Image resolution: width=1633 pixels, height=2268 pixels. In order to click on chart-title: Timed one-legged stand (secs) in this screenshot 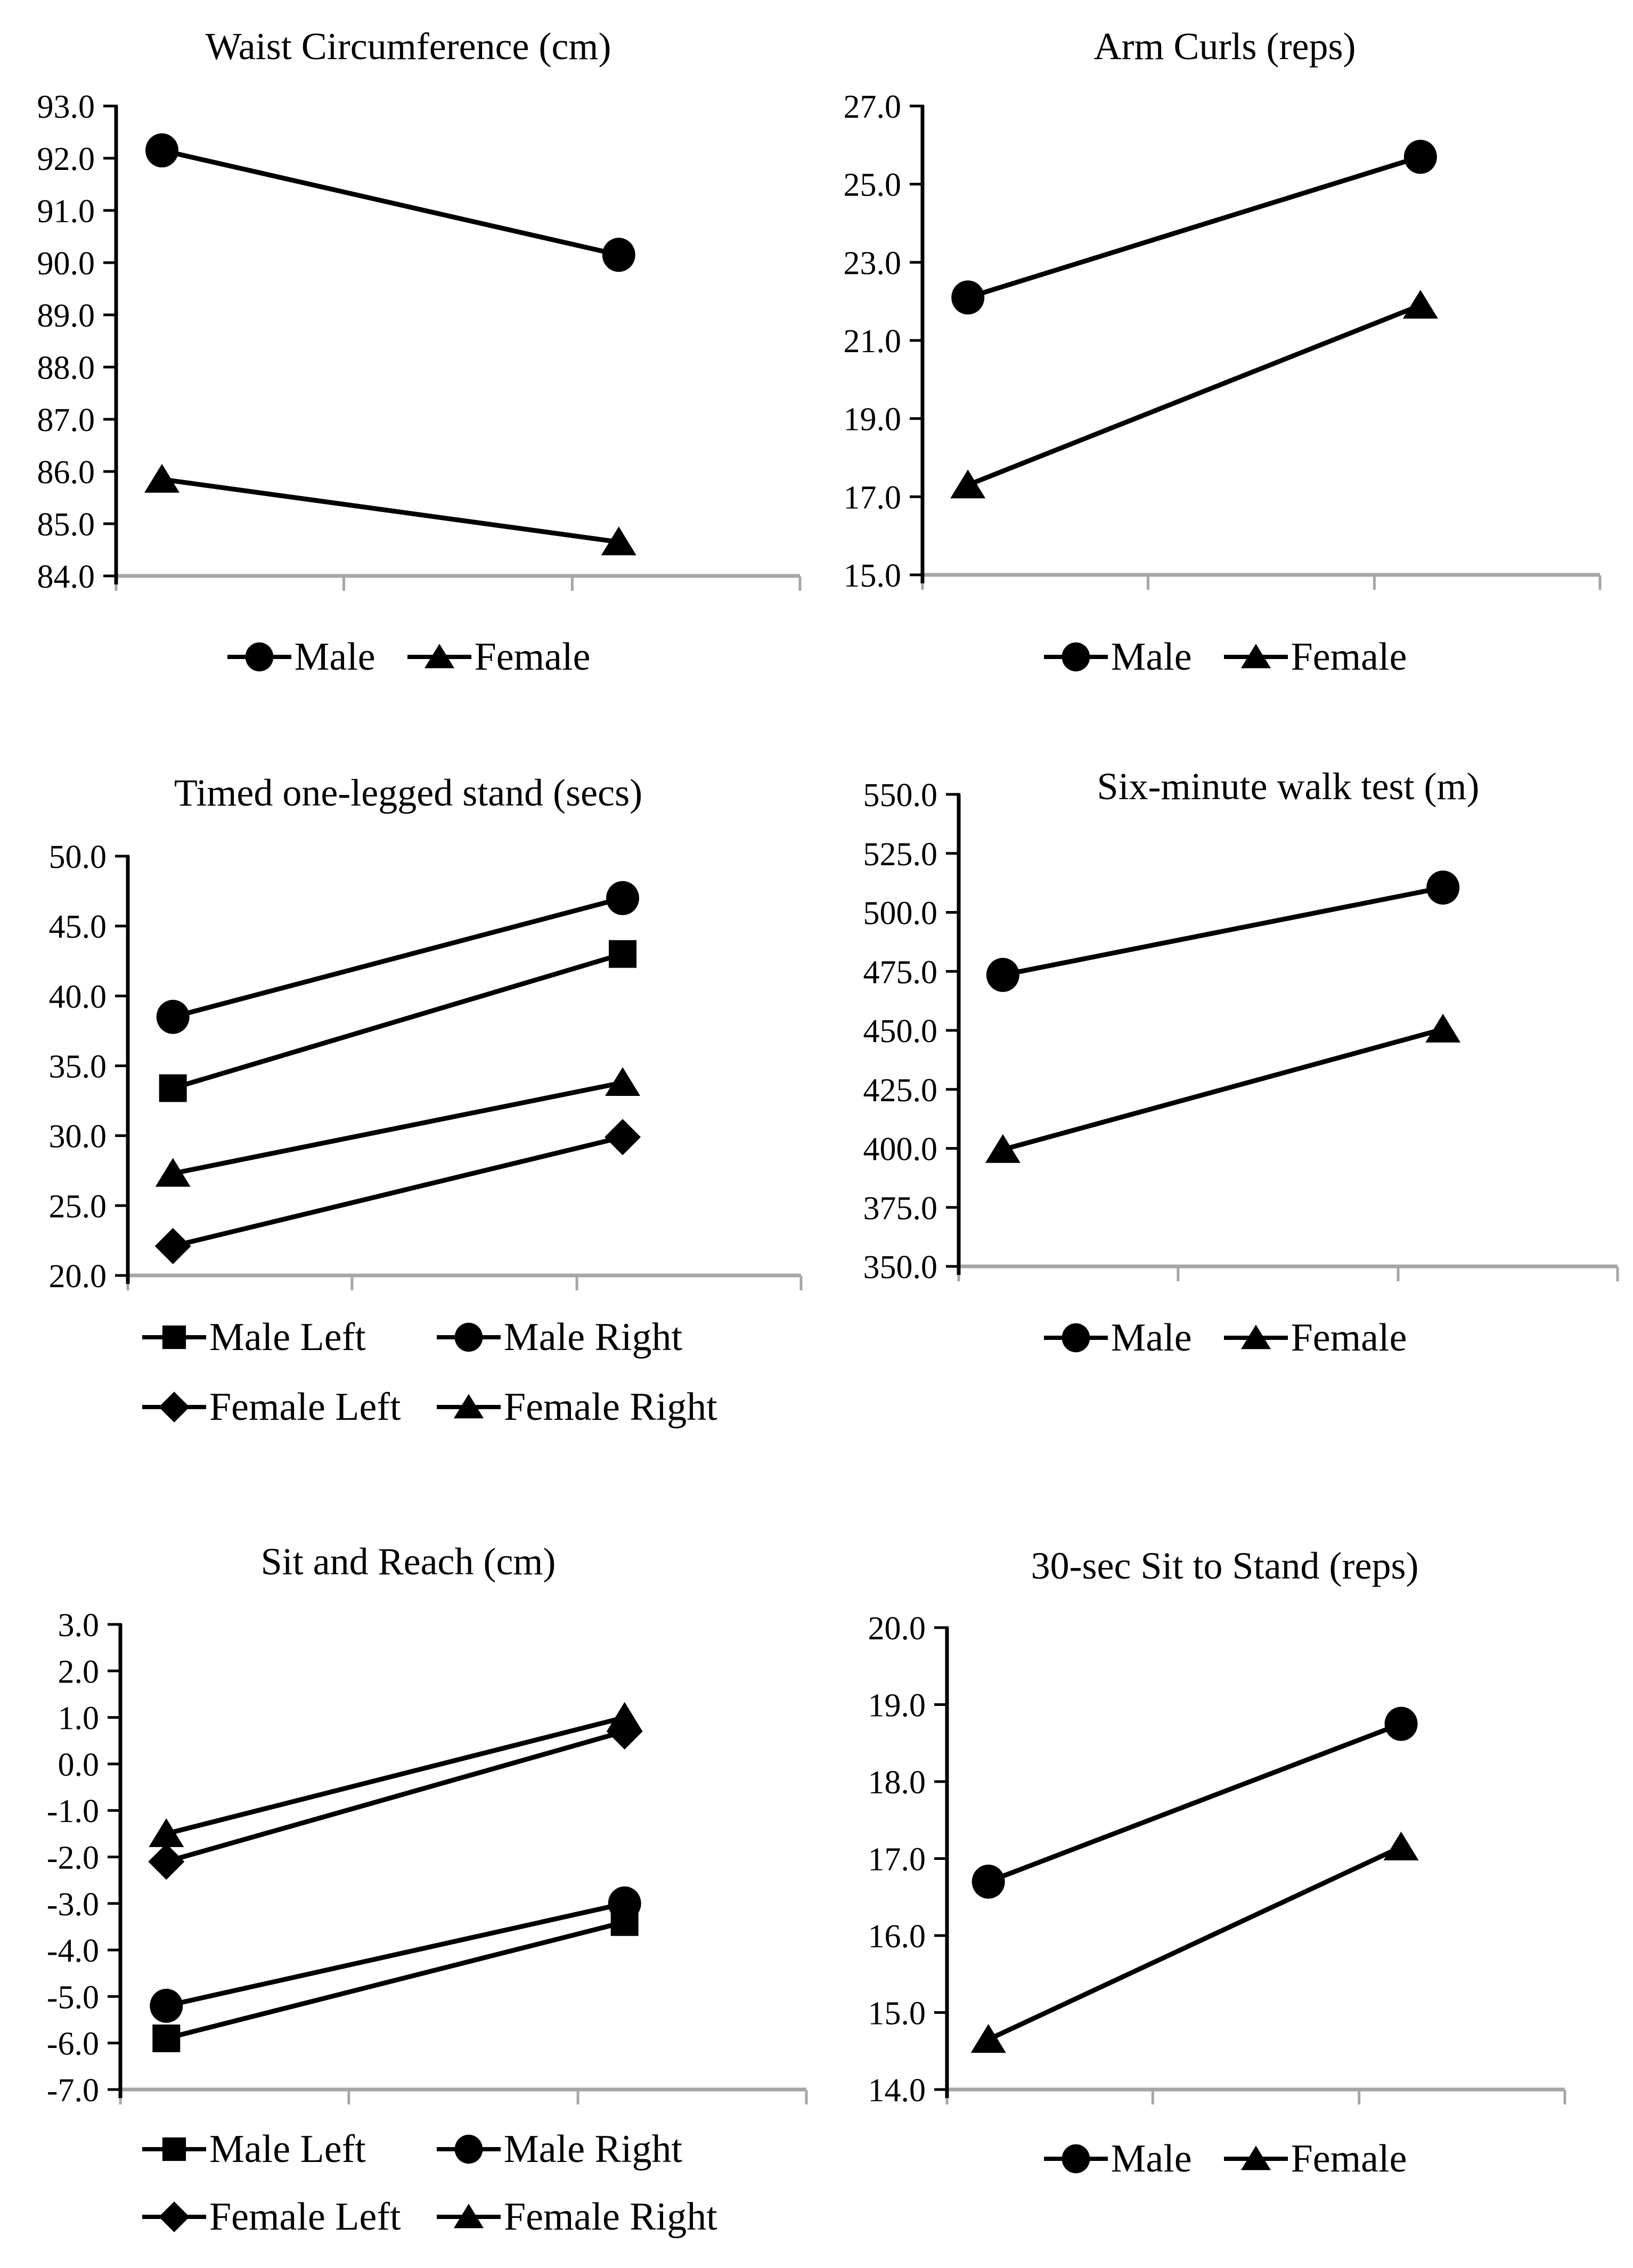, I will do `click(408, 793)`.